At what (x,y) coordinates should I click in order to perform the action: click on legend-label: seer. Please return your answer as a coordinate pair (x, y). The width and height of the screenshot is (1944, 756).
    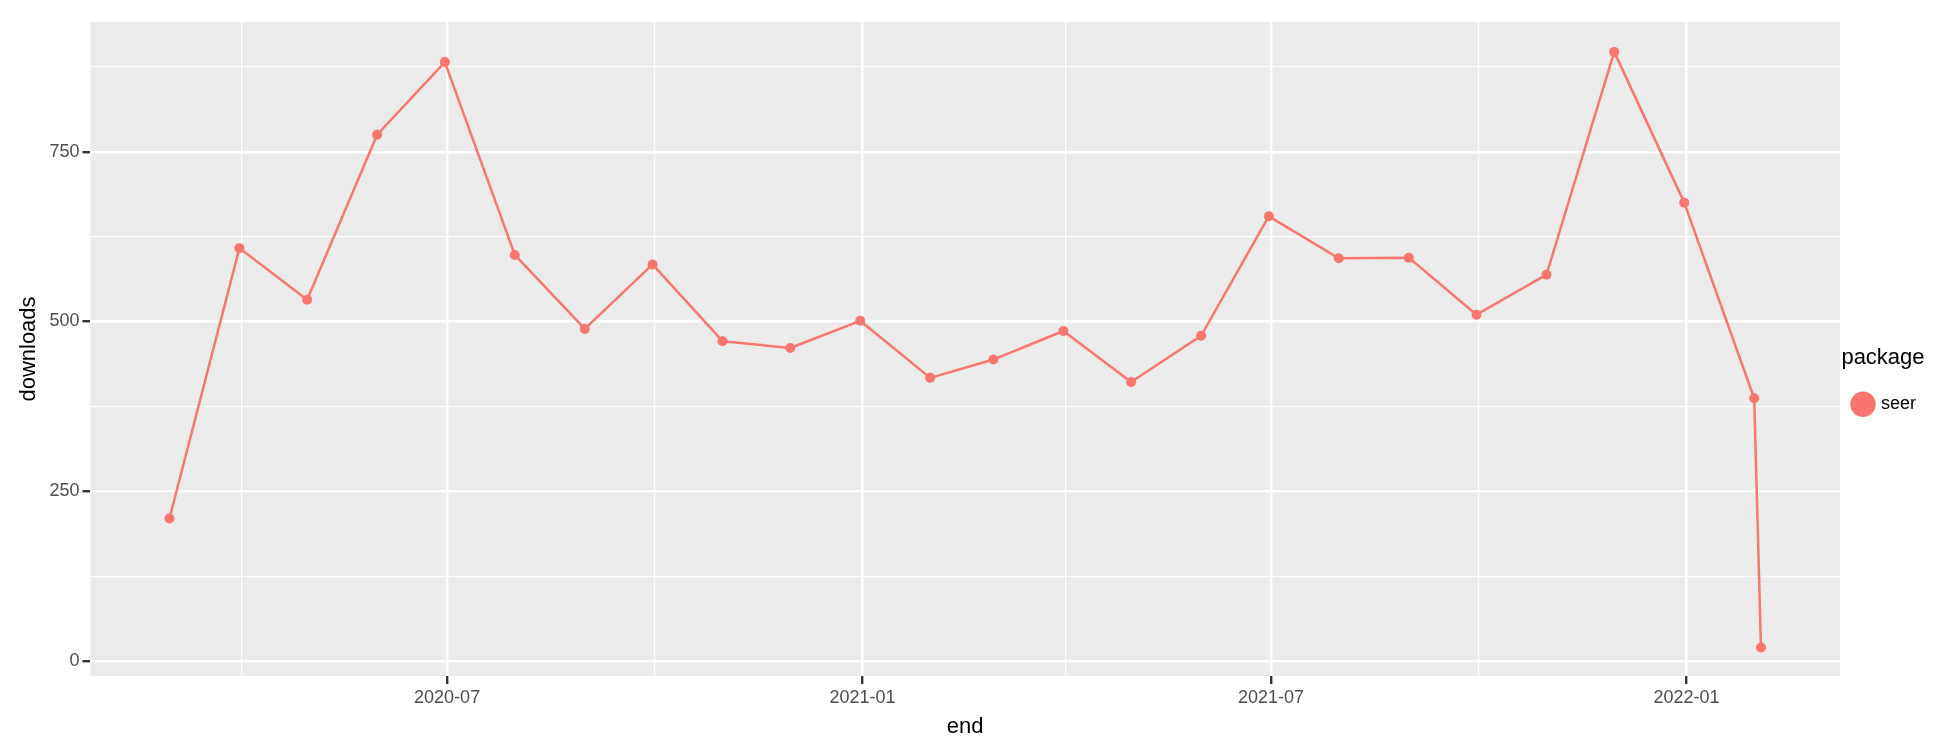
    Looking at the image, I should click on (1898, 403).